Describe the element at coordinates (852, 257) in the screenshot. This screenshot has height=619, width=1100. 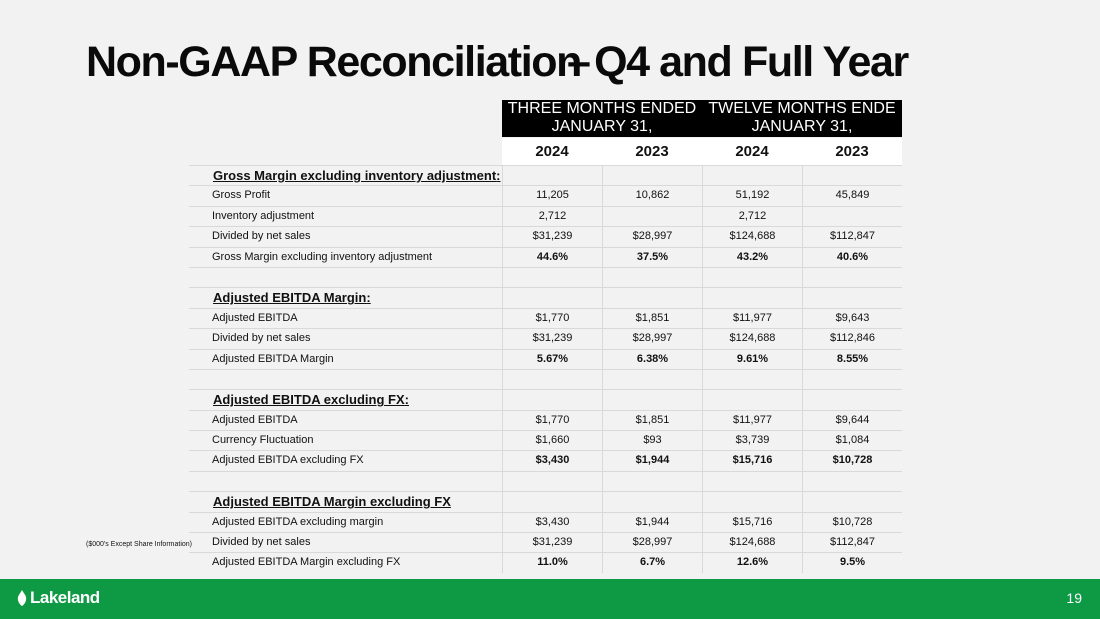
I see `table-cell: 40.6%` at that location.